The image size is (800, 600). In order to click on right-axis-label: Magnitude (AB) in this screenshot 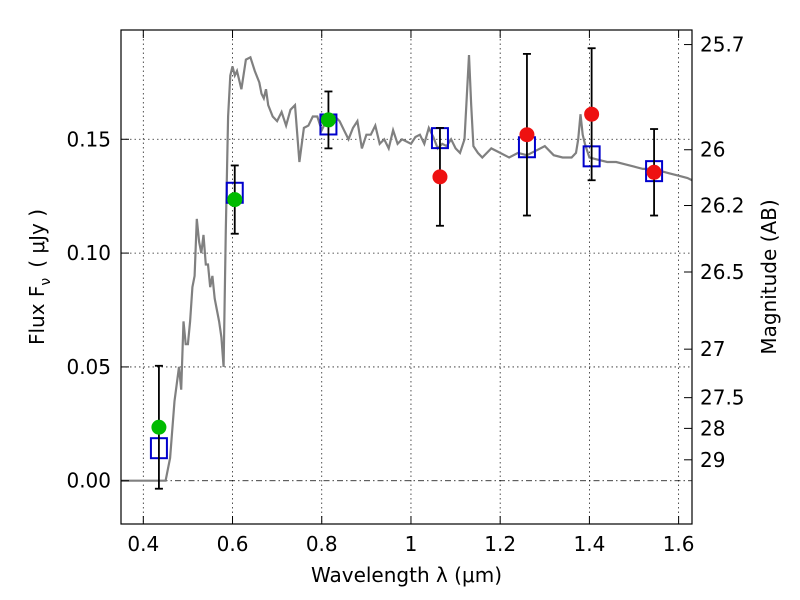, I will do `click(769, 276)`.